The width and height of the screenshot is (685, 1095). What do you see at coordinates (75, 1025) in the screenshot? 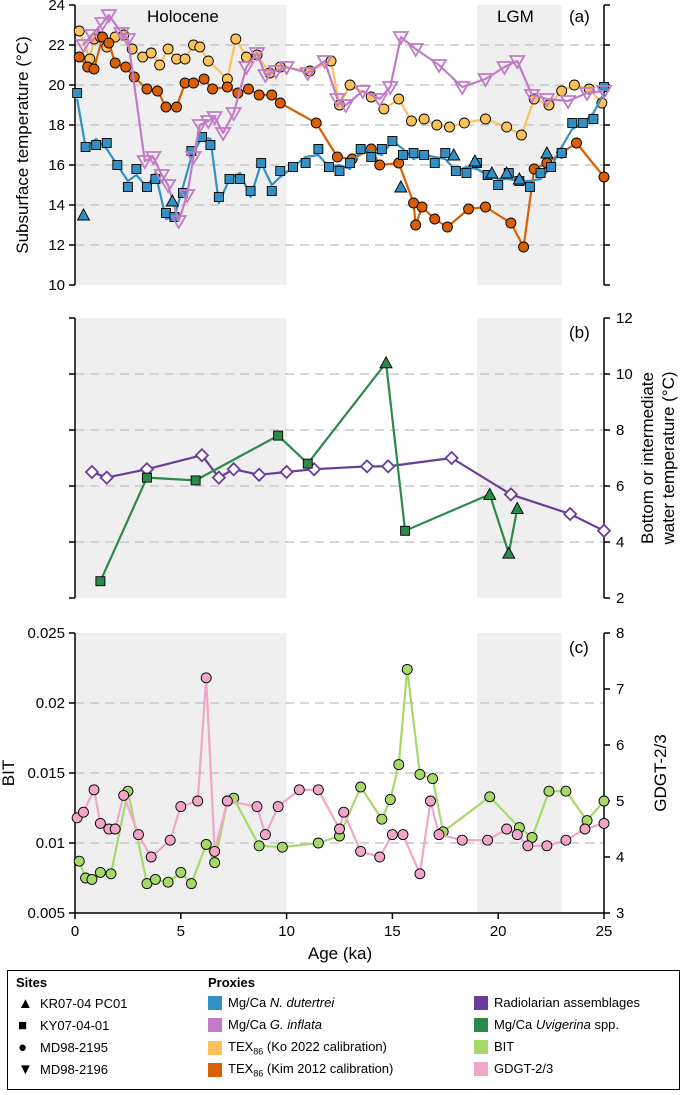
I see `legend-site-label: KY07-04-01` at bounding box center [75, 1025].